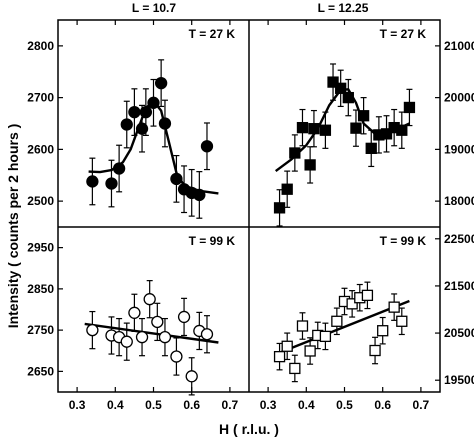  I want to click on y-tick-label: 21500, so click(459, 286).